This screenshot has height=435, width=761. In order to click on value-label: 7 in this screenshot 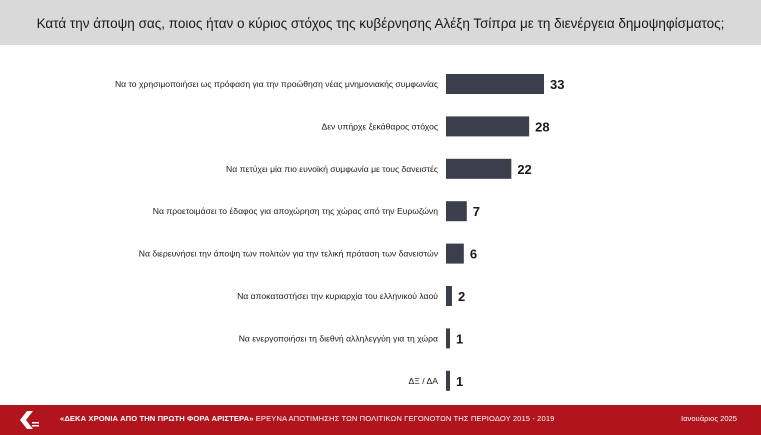, I will do `click(476, 211)`.